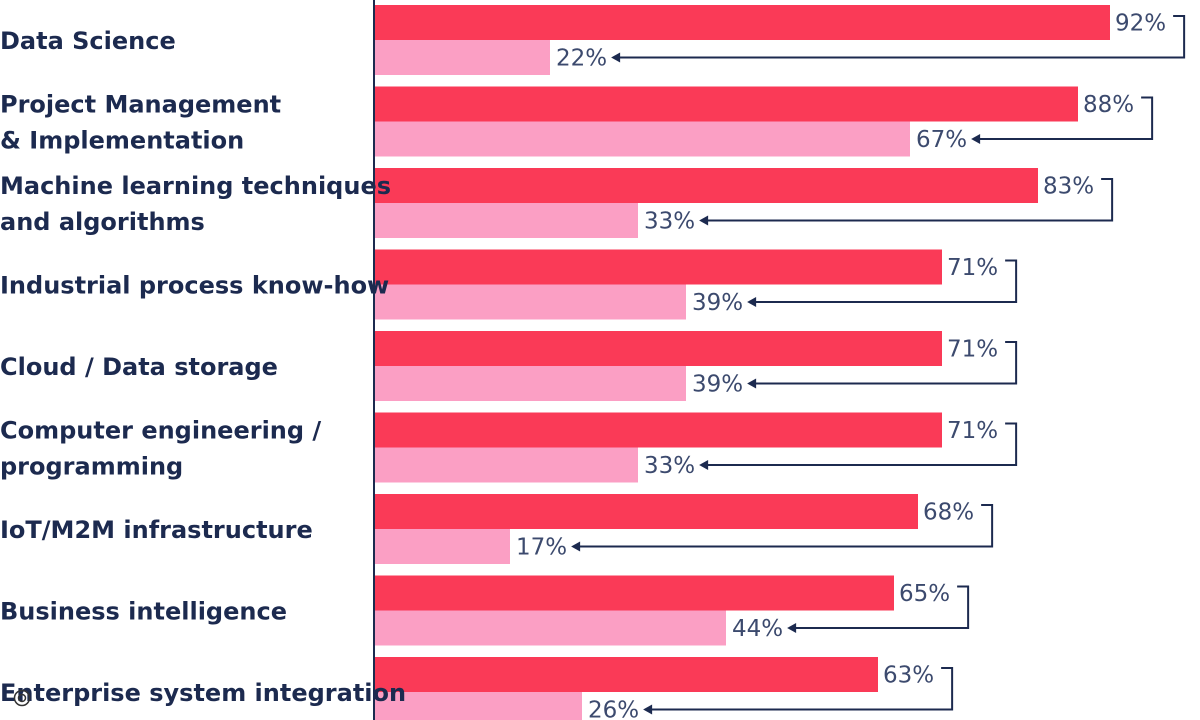 This screenshot has width=1200, height=720. Describe the element at coordinates (156, 530) in the screenshot. I see `category-label: IoT/M2M infrastructure` at that location.